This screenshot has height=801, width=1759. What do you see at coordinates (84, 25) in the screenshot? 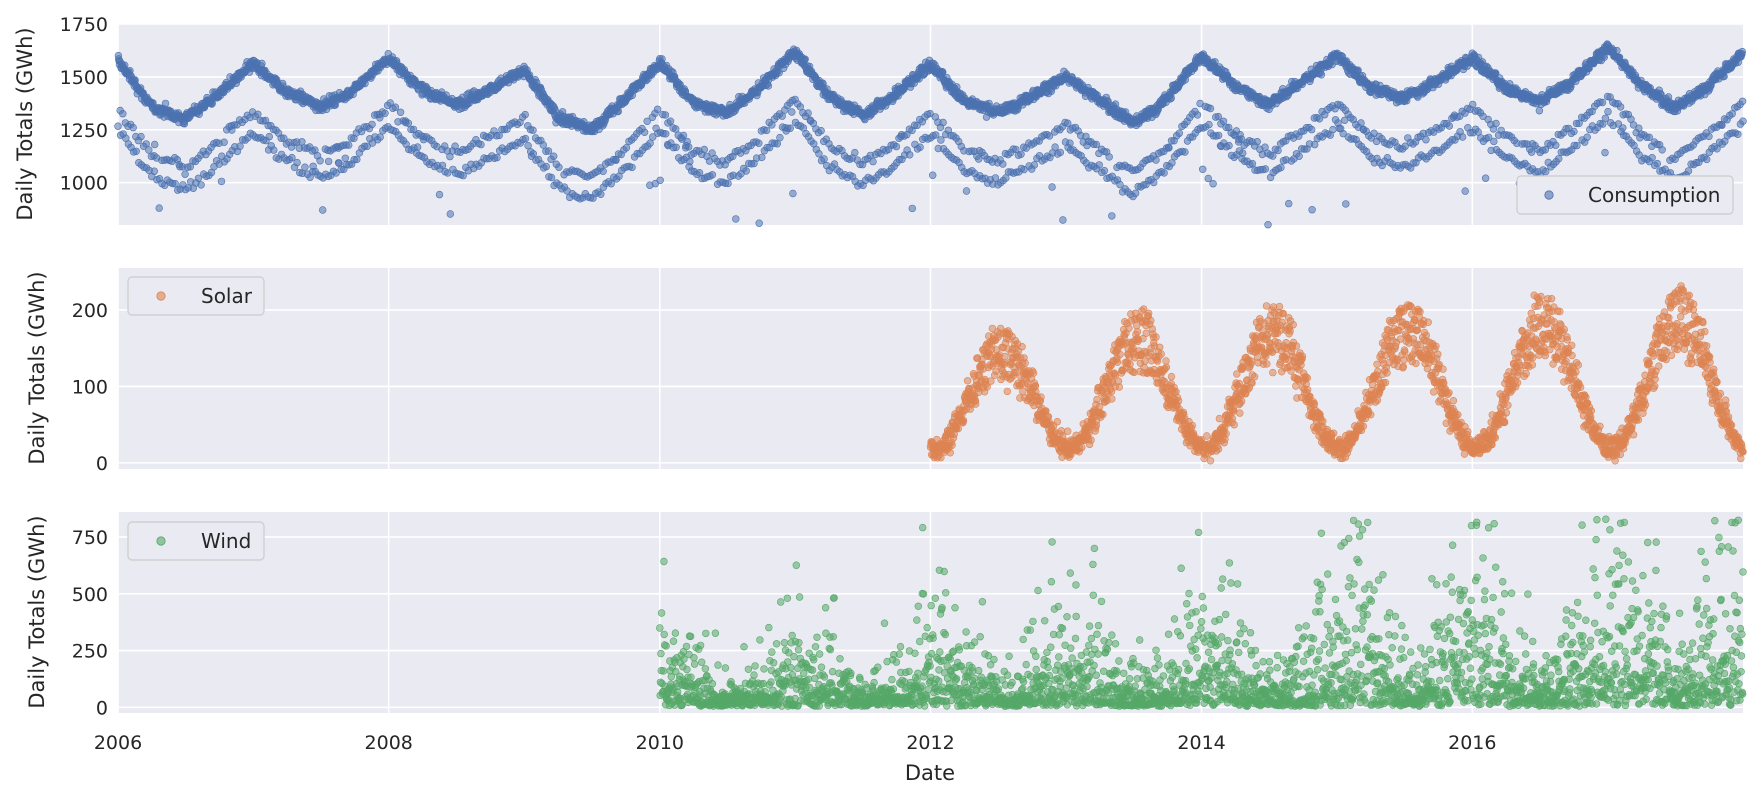
I see `y-tick-label-1750: 1750` at bounding box center [84, 25].